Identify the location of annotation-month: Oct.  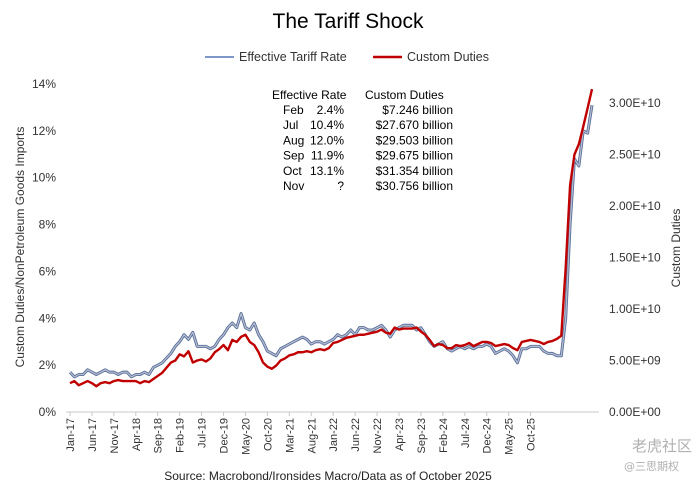
(292, 171).